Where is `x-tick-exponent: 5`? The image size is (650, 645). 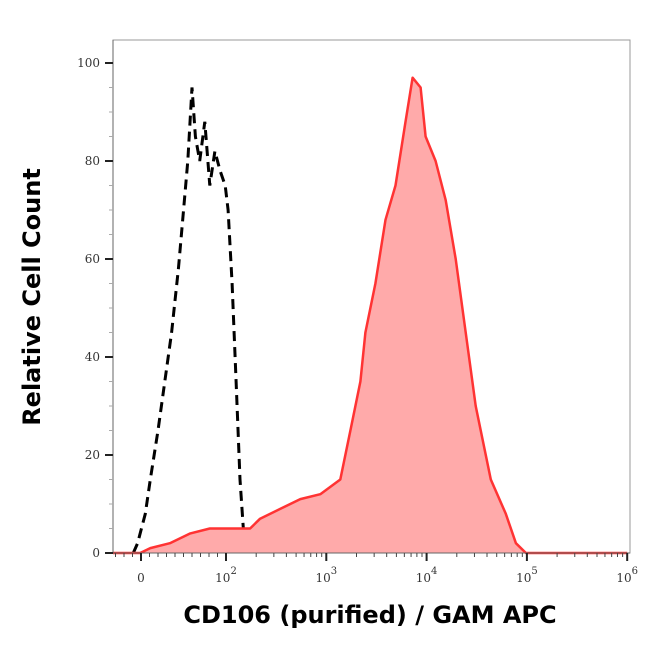 x-tick-exponent: 5 is located at coordinates (534, 571).